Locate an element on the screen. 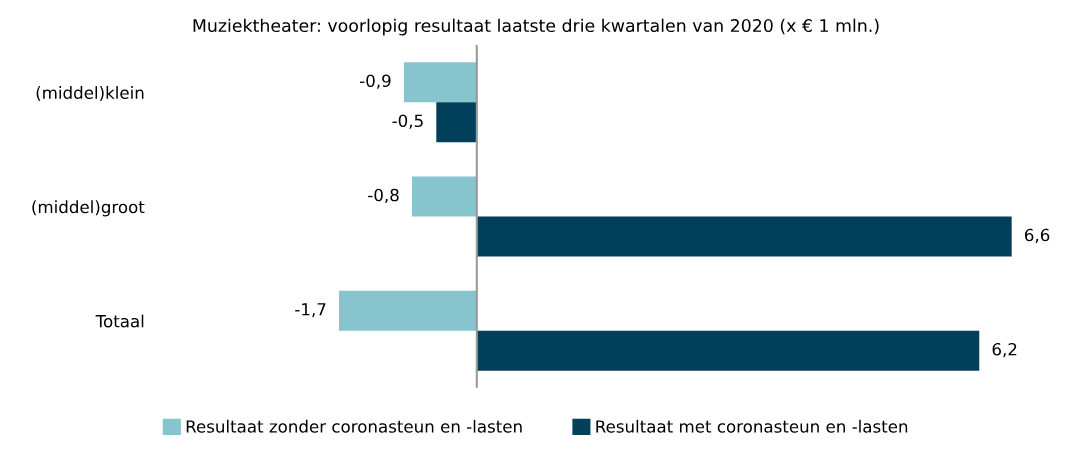 The height and width of the screenshot is (451, 1072). data-label: -0,9 is located at coordinates (375, 81).